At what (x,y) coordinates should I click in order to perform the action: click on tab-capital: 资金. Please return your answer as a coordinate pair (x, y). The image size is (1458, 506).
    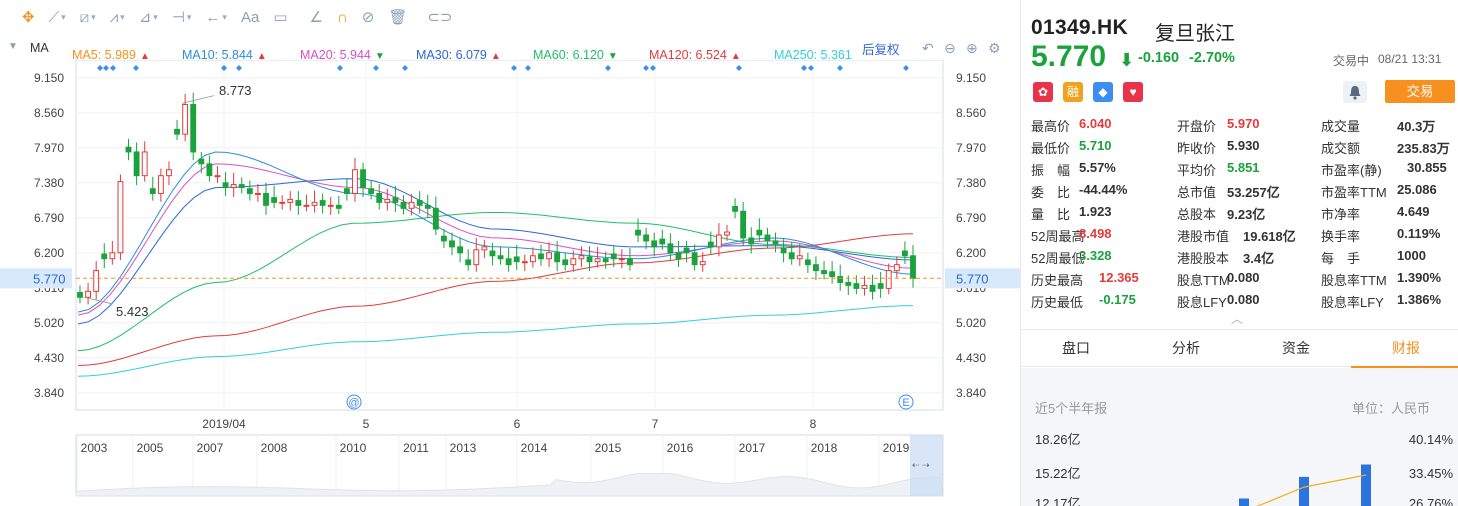
    Looking at the image, I should click on (1296, 348).